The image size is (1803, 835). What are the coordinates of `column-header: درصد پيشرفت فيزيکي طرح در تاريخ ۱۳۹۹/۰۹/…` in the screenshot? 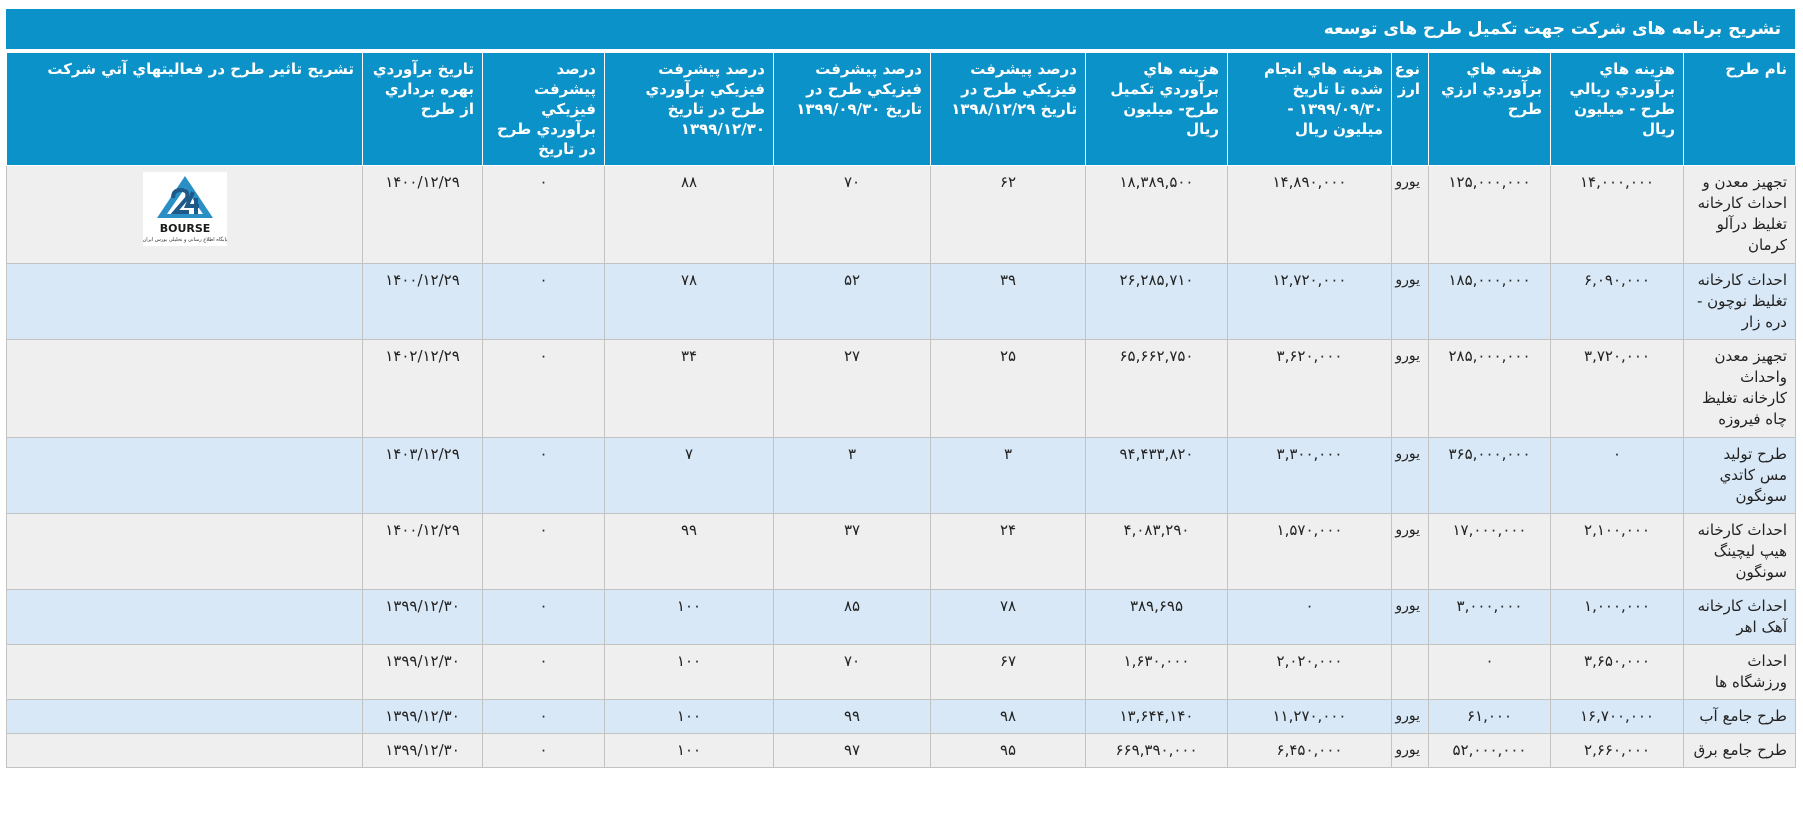 It's located at (852, 109).